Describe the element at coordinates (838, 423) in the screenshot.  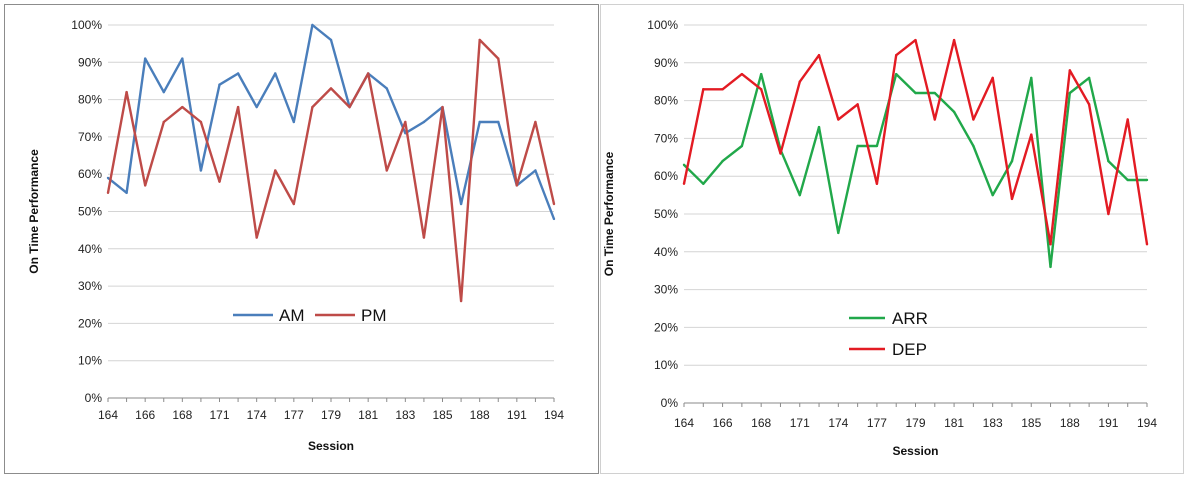
I see `x-tick-label: 174` at that location.